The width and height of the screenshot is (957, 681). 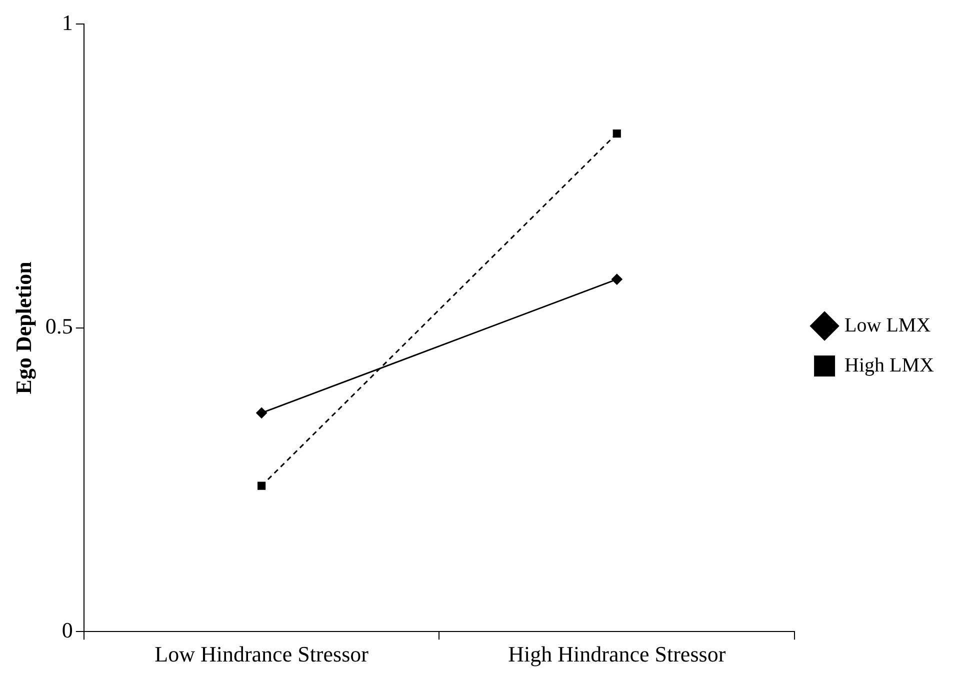 What do you see at coordinates (617, 654) in the screenshot?
I see `x-tick-label: High Hindrance Stressor` at bounding box center [617, 654].